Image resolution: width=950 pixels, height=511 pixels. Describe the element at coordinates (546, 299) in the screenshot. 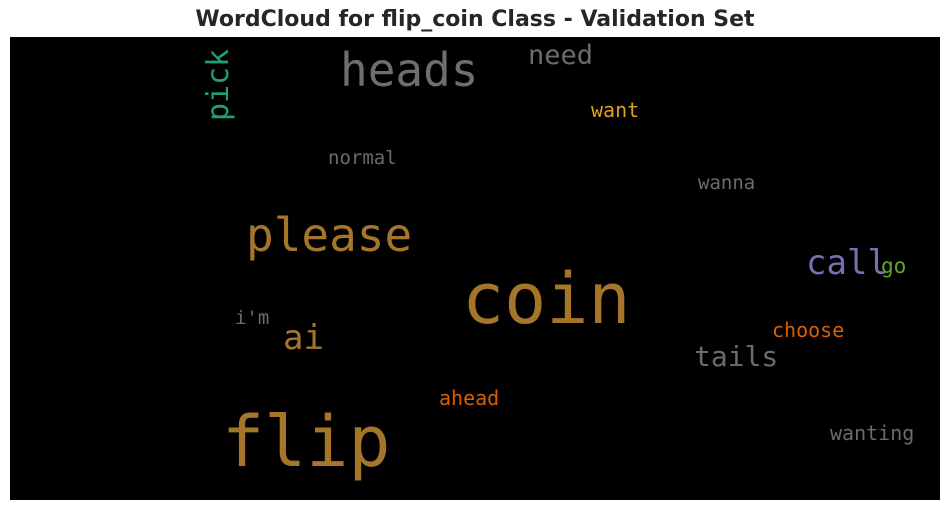

I see `word-coin: coin` at that location.